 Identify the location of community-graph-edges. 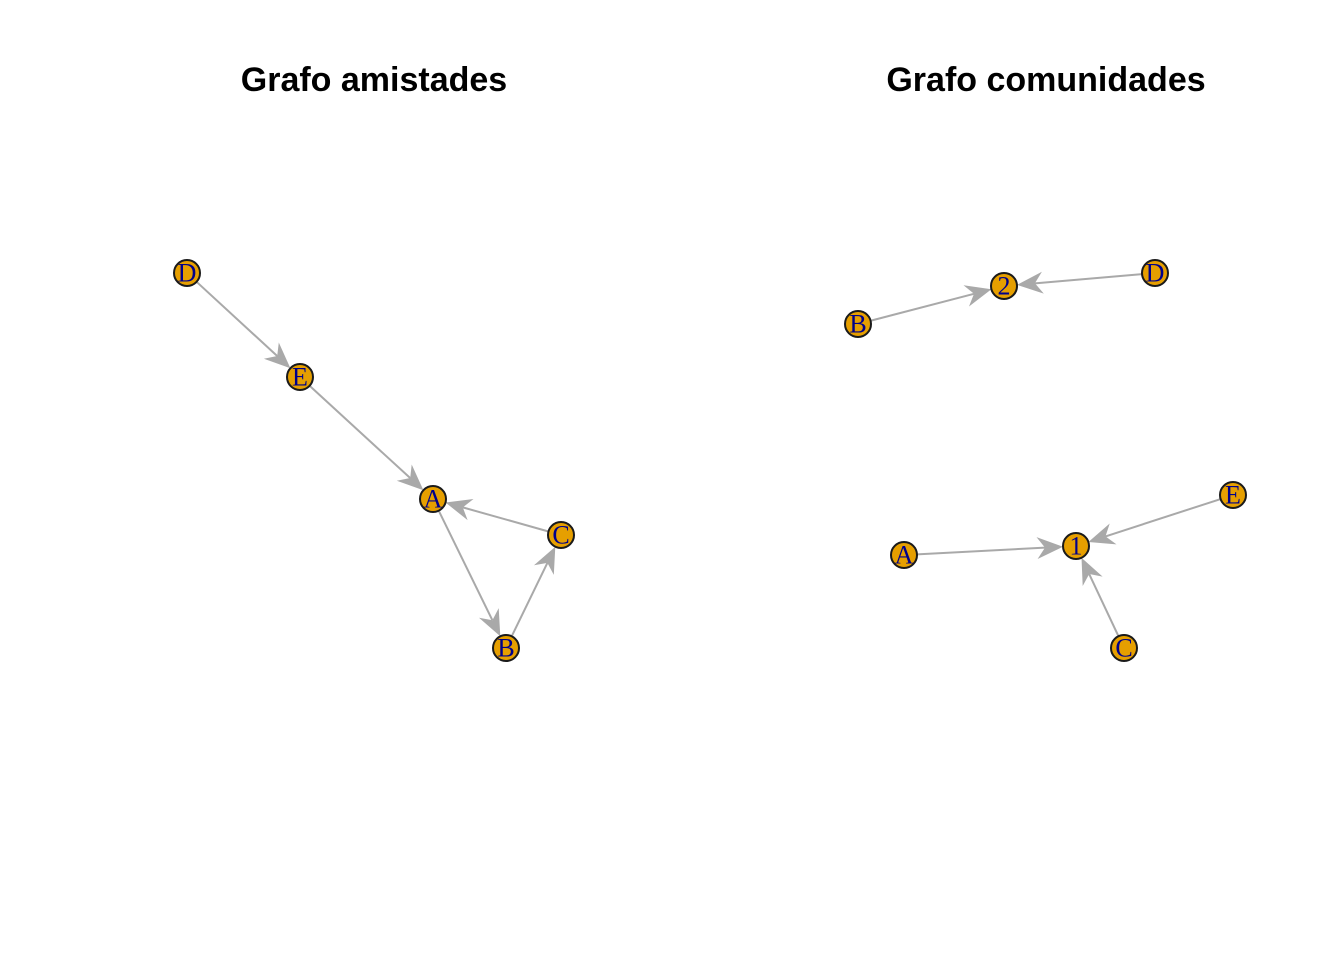
(1045, 454).